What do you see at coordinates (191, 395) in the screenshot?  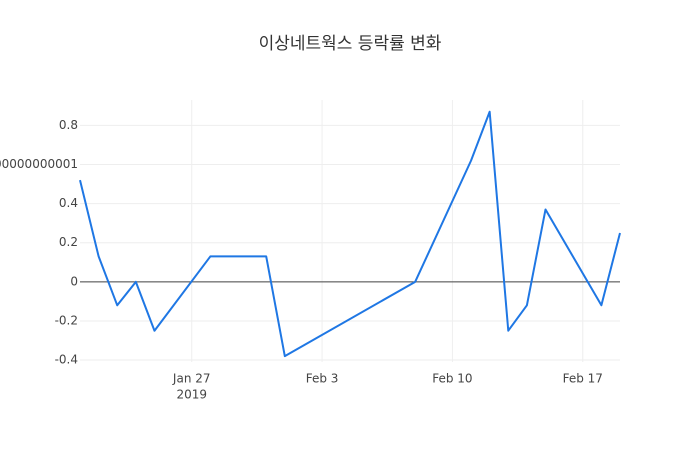 I see `x-axis-year: 2019` at bounding box center [191, 395].